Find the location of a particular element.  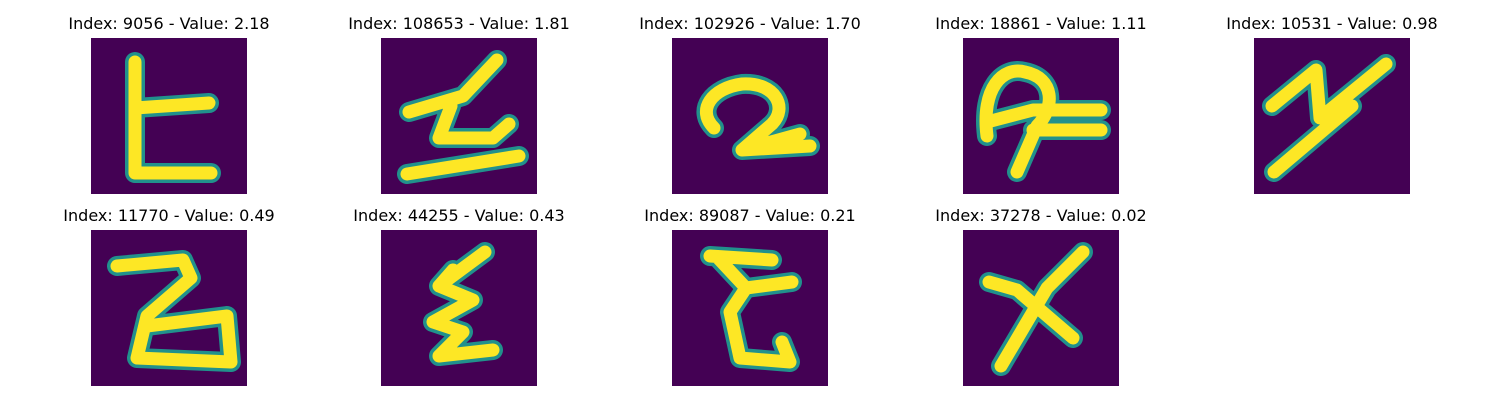

panel-title: Index: 37278 - Value: 0.02 is located at coordinates (1041, 215).